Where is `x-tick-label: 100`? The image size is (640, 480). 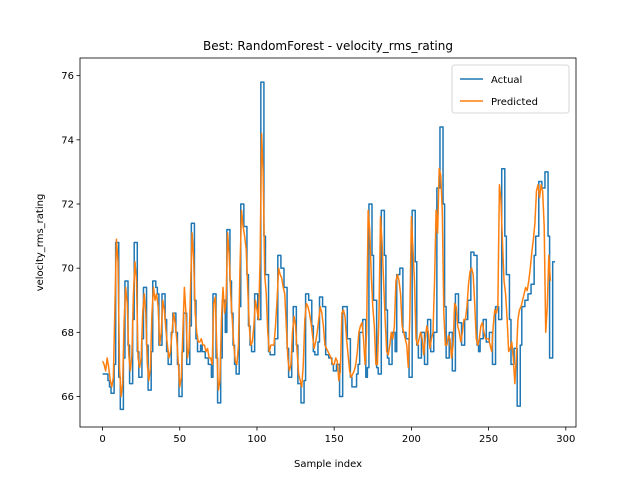
x-tick-label: 100 is located at coordinates (256, 439).